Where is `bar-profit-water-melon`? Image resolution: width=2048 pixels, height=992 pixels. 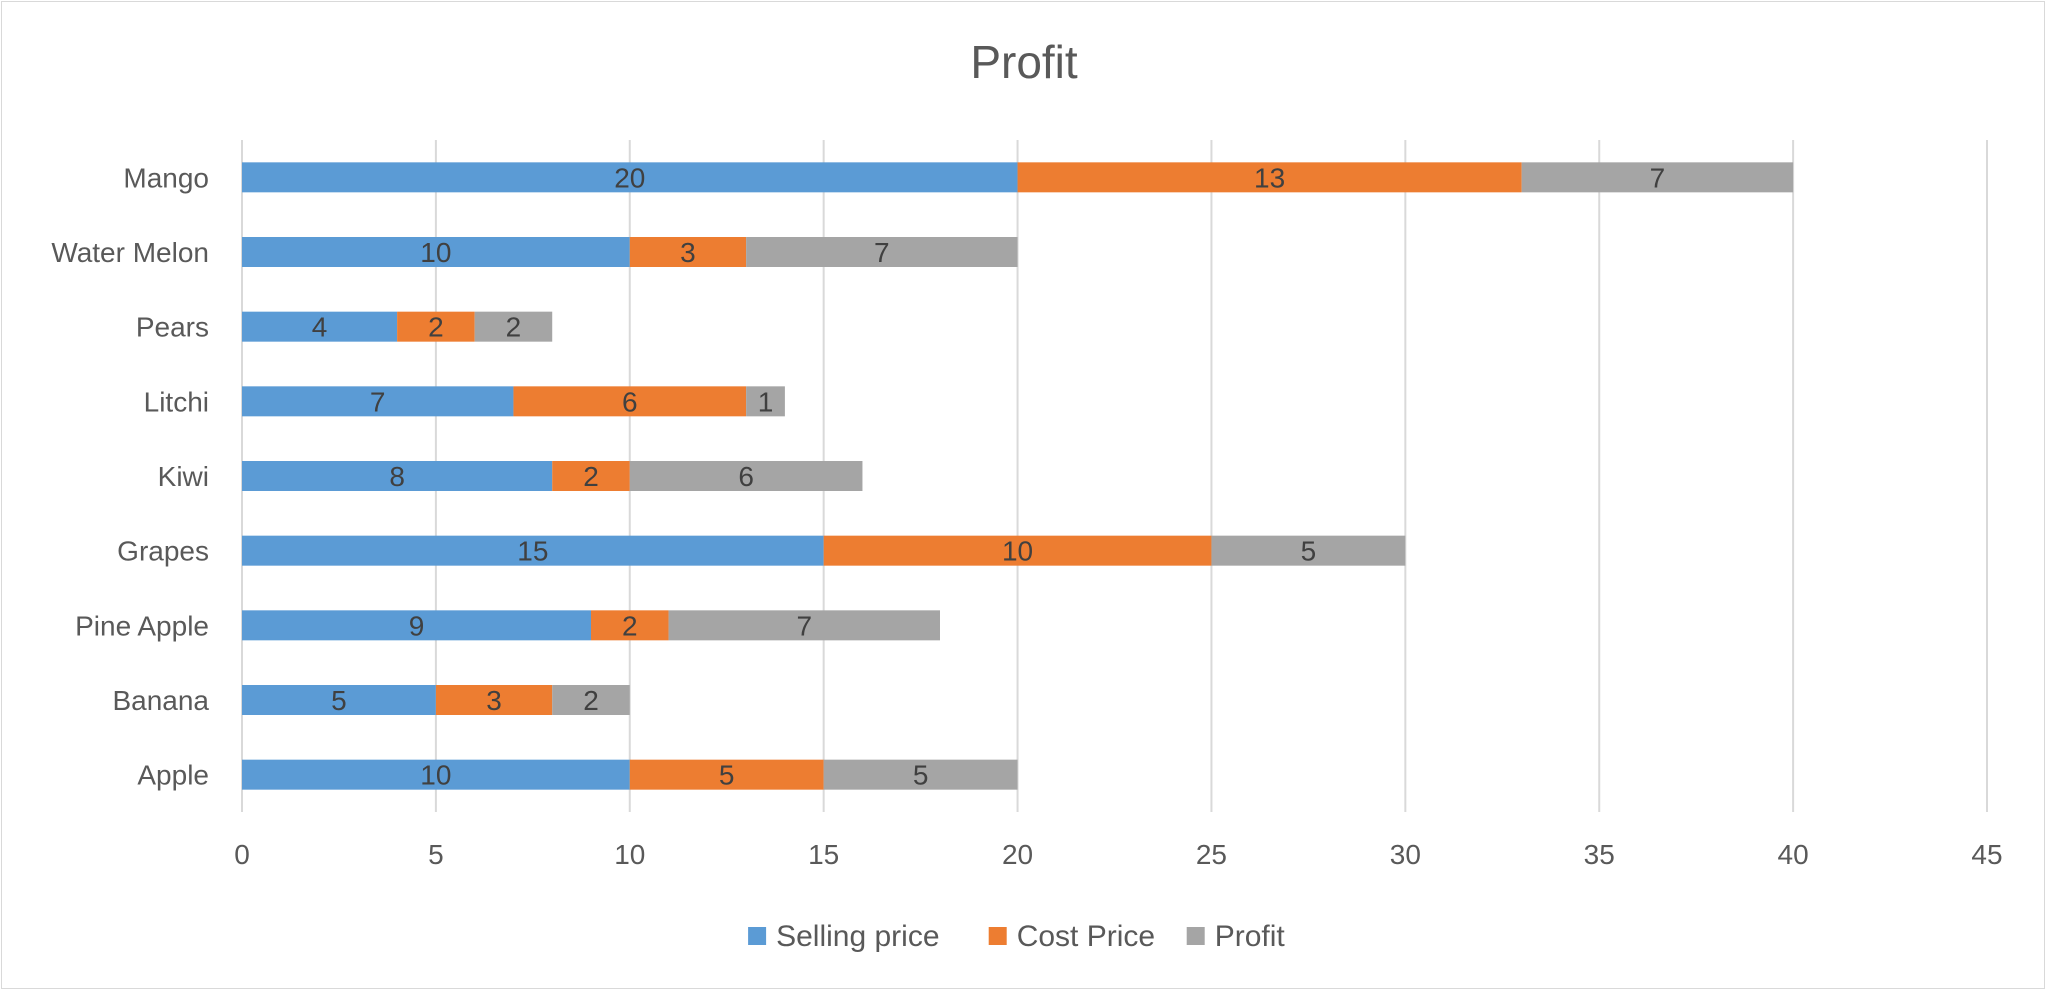
bar-profit-water-melon is located at coordinates (882, 252).